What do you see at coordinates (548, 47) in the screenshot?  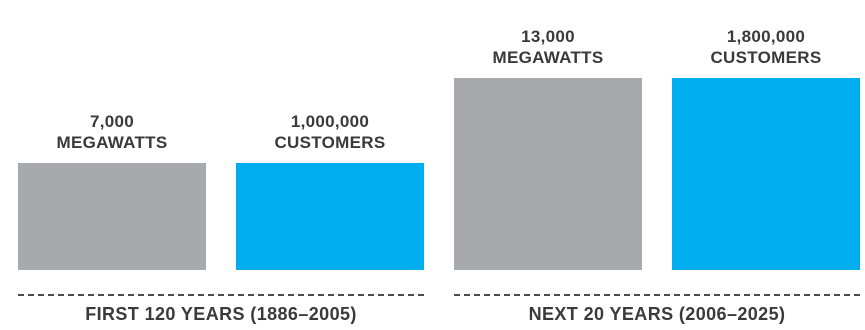 I see `bar-data-label: 13,000 MEGAWATTS` at bounding box center [548, 47].